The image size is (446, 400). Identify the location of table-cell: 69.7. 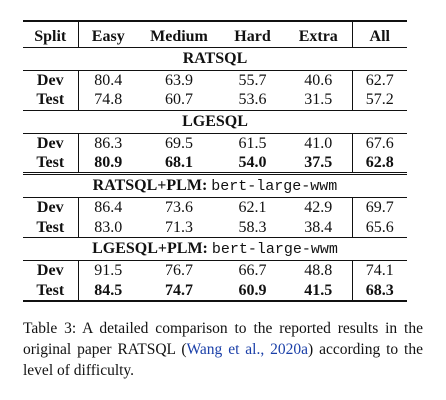
(379, 207).